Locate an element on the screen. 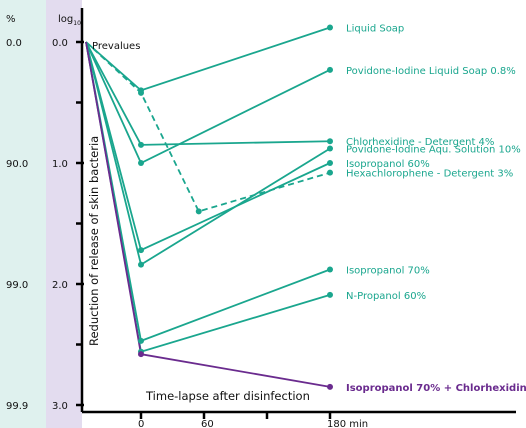  log-header: log10 is located at coordinates (69, 20).